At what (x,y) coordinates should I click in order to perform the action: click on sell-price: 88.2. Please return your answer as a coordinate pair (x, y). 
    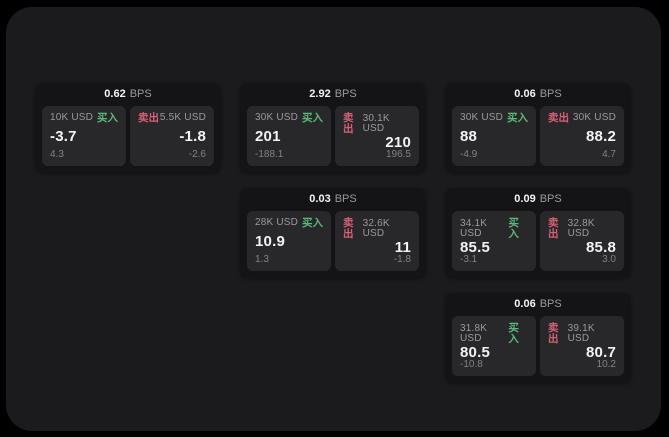
    Looking at the image, I should click on (601, 137).